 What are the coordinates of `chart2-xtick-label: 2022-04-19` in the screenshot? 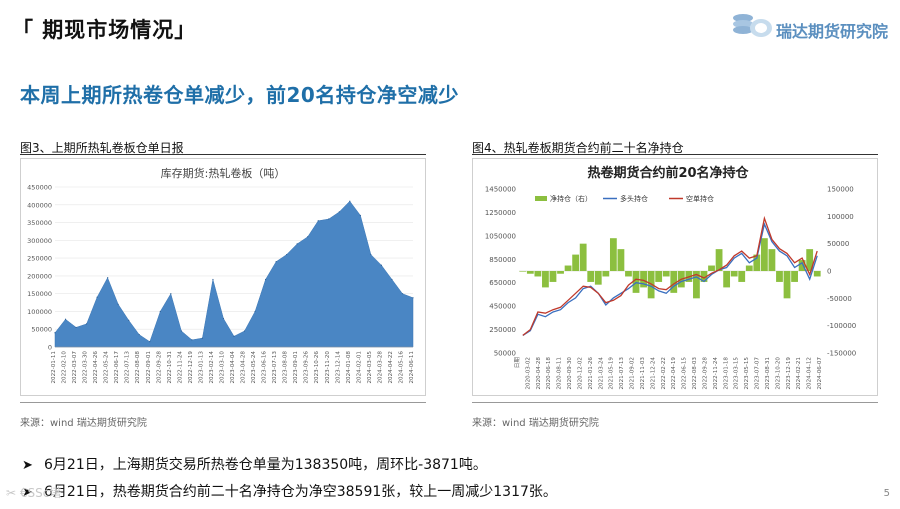 It's located at (674, 373).